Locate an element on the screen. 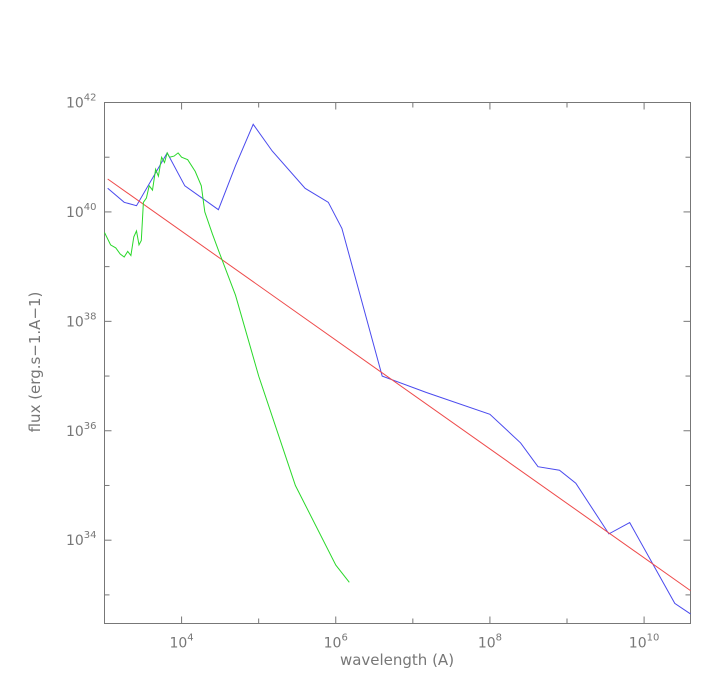  x-tick-label: 10⁴ is located at coordinates (181, 642).